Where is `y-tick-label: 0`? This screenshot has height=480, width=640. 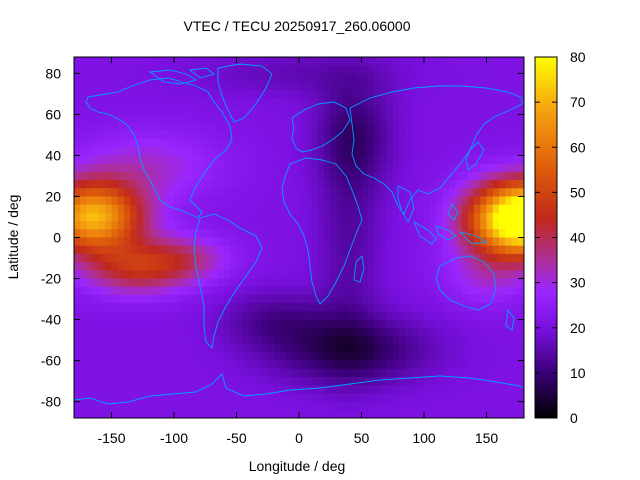
y-tick-label: 0 is located at coordinates (57, 238).